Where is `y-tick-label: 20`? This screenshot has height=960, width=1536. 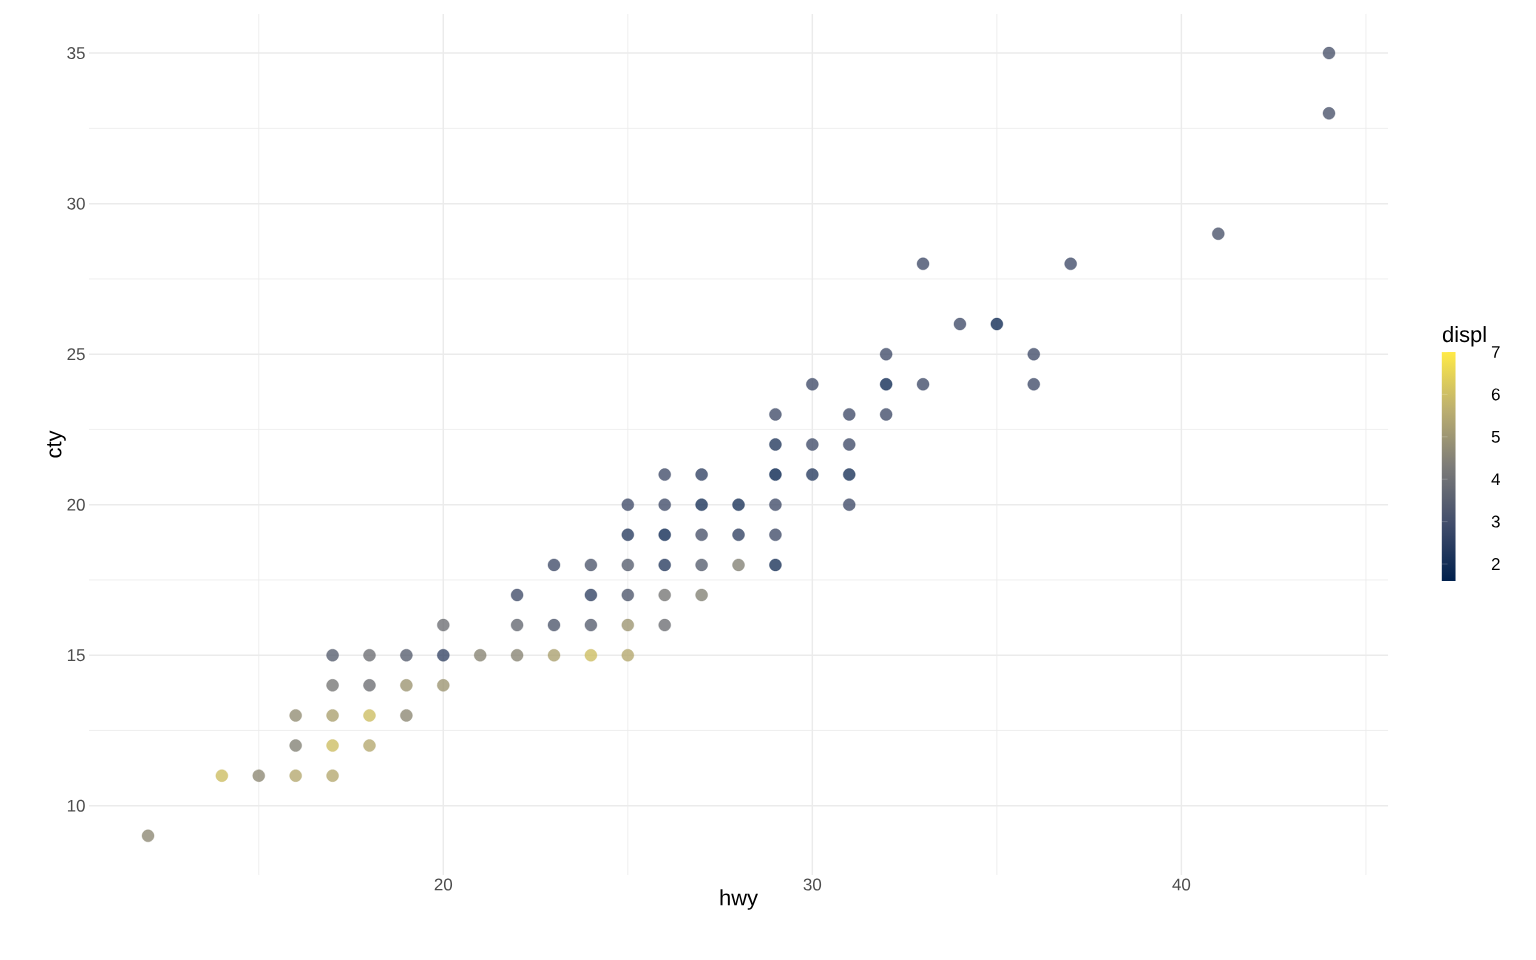 y-tick-label: 20 is located at coordinates (76, 504).